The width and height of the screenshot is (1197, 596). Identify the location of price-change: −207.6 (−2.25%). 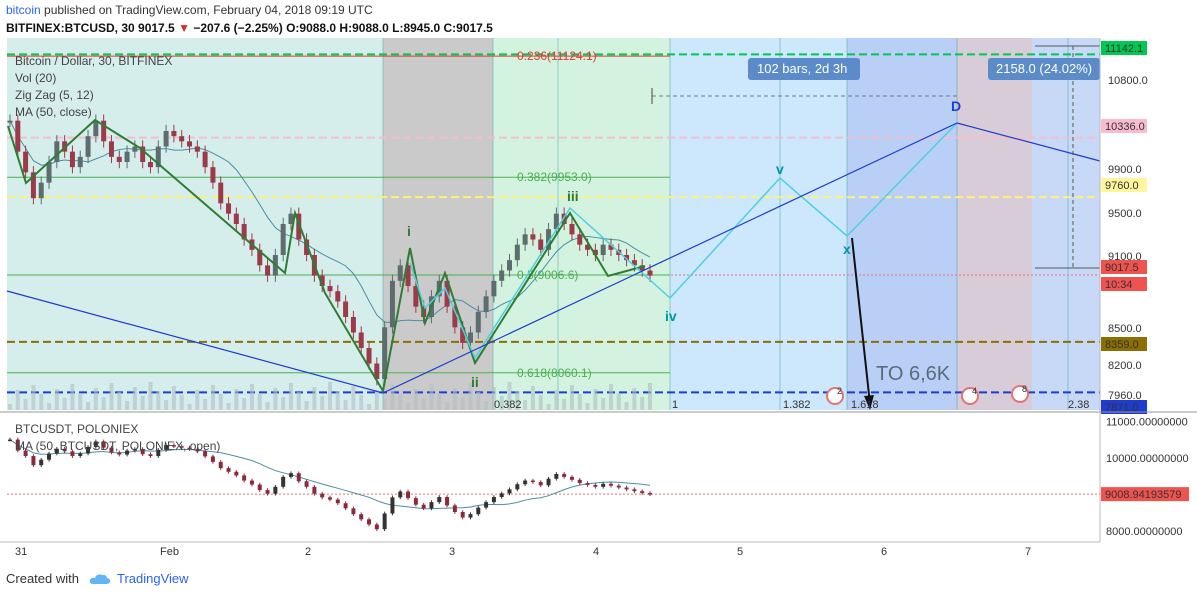
(238, 28).